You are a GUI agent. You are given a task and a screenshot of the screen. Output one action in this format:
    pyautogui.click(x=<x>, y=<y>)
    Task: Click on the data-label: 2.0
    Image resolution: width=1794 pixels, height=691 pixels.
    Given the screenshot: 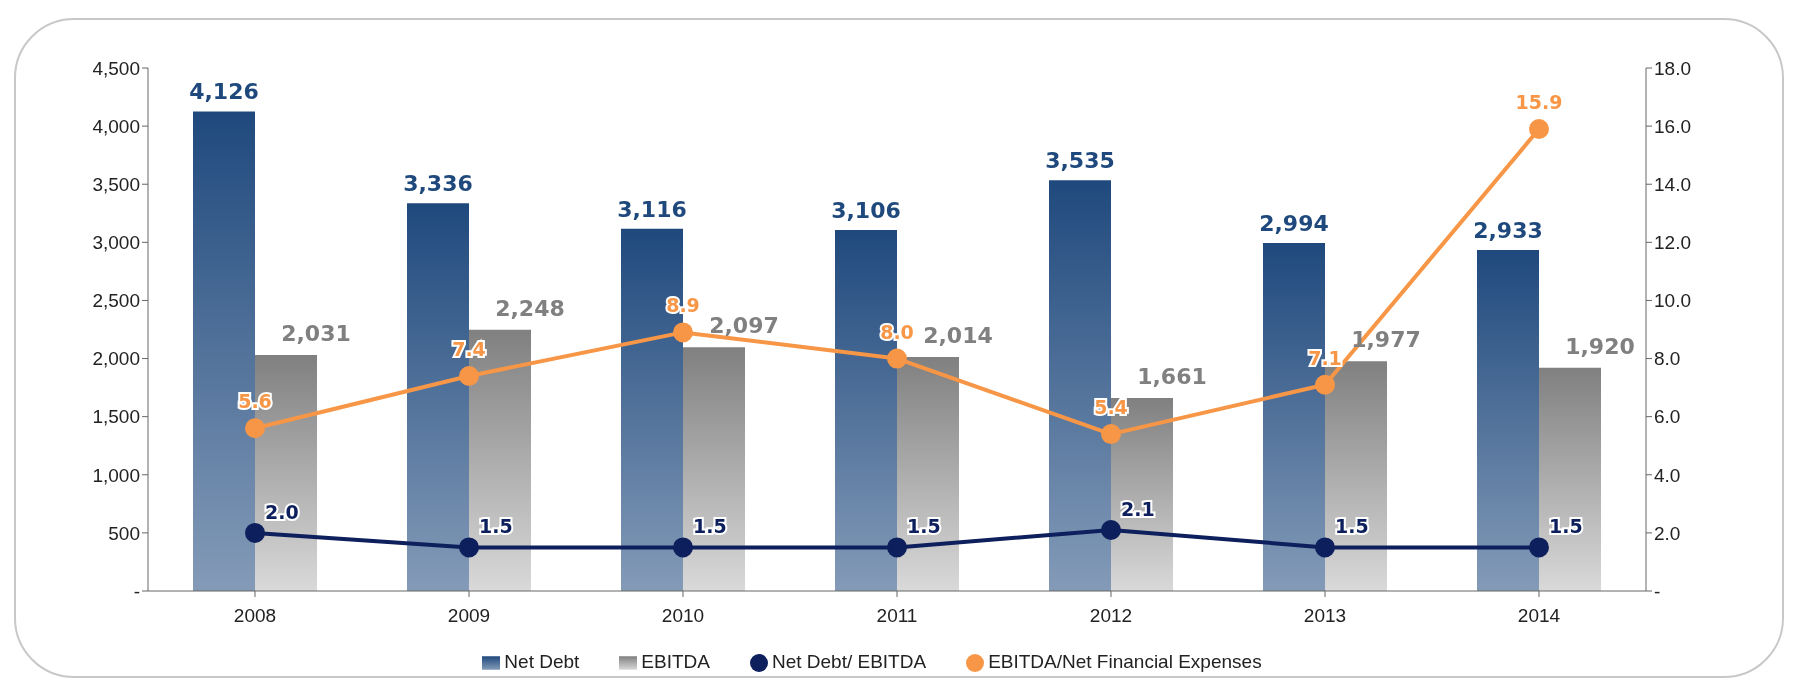 What is the action you would take?
    pyautogui.click(x=282, y=511)
    